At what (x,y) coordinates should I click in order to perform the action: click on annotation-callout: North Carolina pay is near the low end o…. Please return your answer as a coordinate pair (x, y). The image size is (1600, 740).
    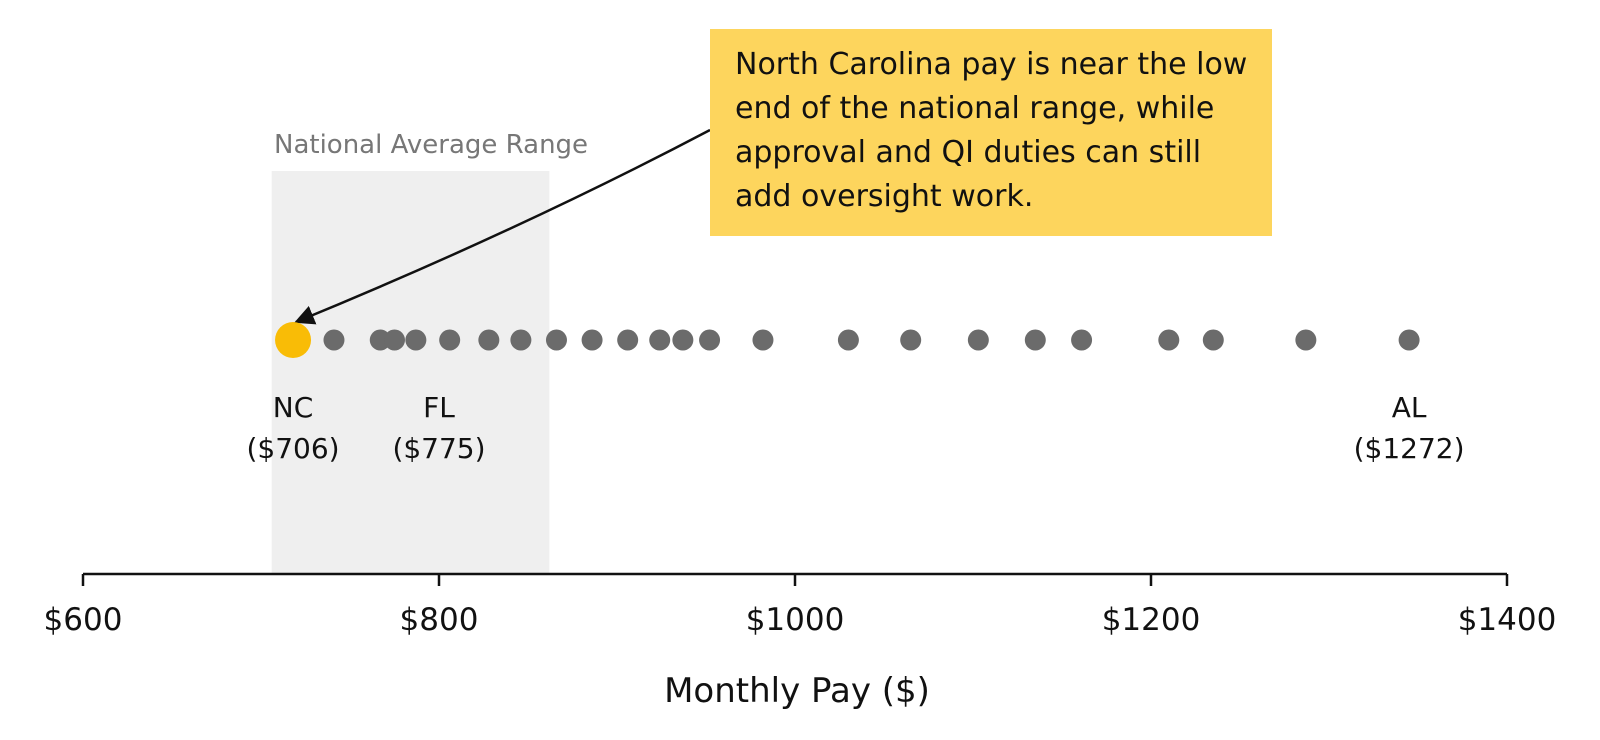
    Looking at the image, I should click on (991, 132).